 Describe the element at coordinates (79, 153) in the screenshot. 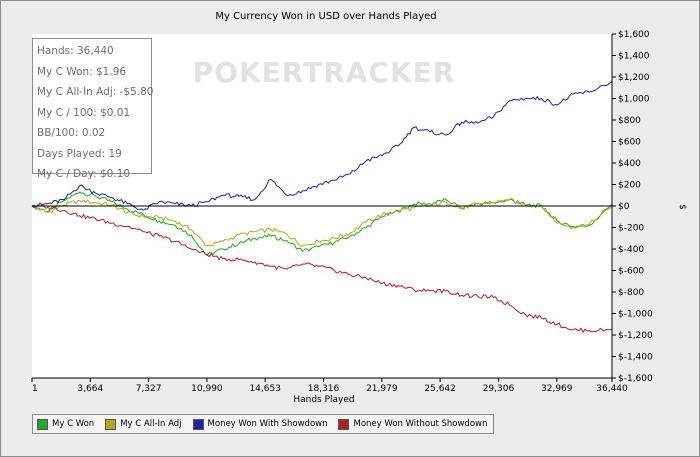

I see `stat-line: Days Played: 19` at that location.